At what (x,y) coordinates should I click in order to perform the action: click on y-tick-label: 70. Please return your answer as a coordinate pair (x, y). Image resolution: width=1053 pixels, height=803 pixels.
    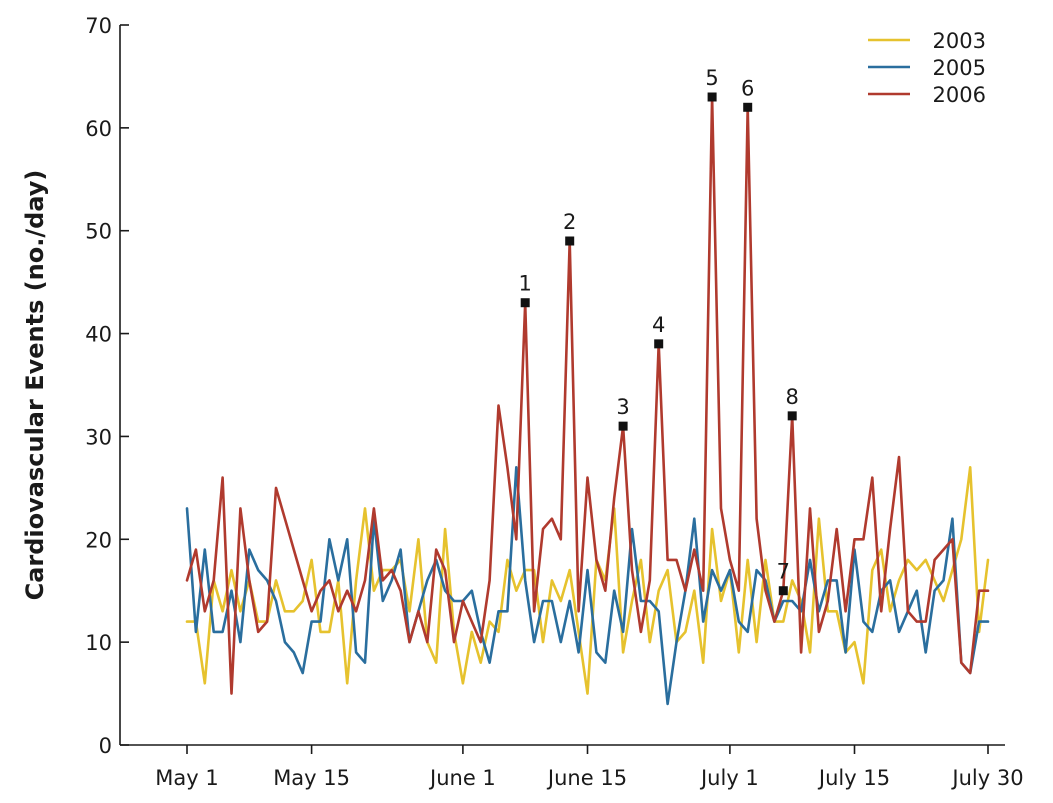
    Looking at the image, I should click on (98, 26).